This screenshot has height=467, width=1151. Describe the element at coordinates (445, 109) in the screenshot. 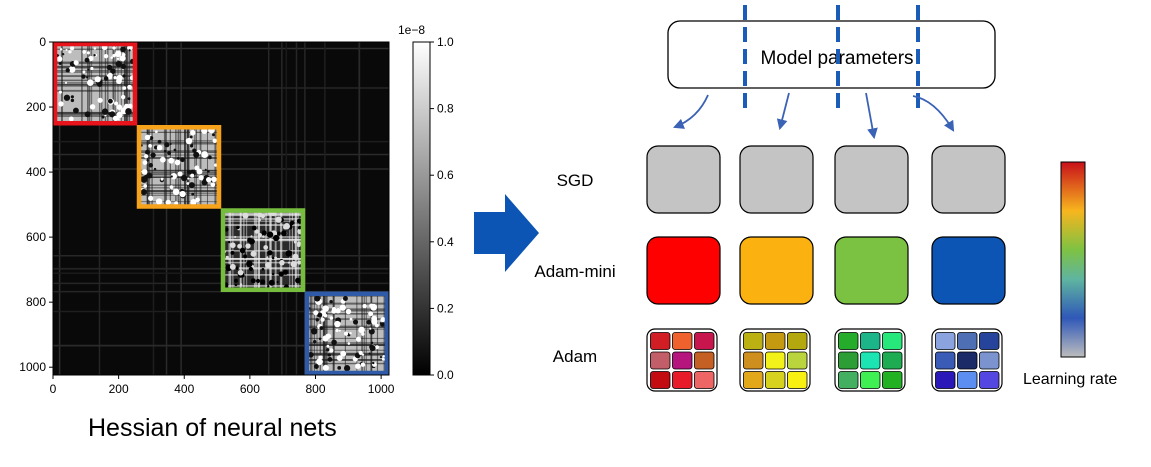

I see `colorbar-tick-label: 0.8` at that location.